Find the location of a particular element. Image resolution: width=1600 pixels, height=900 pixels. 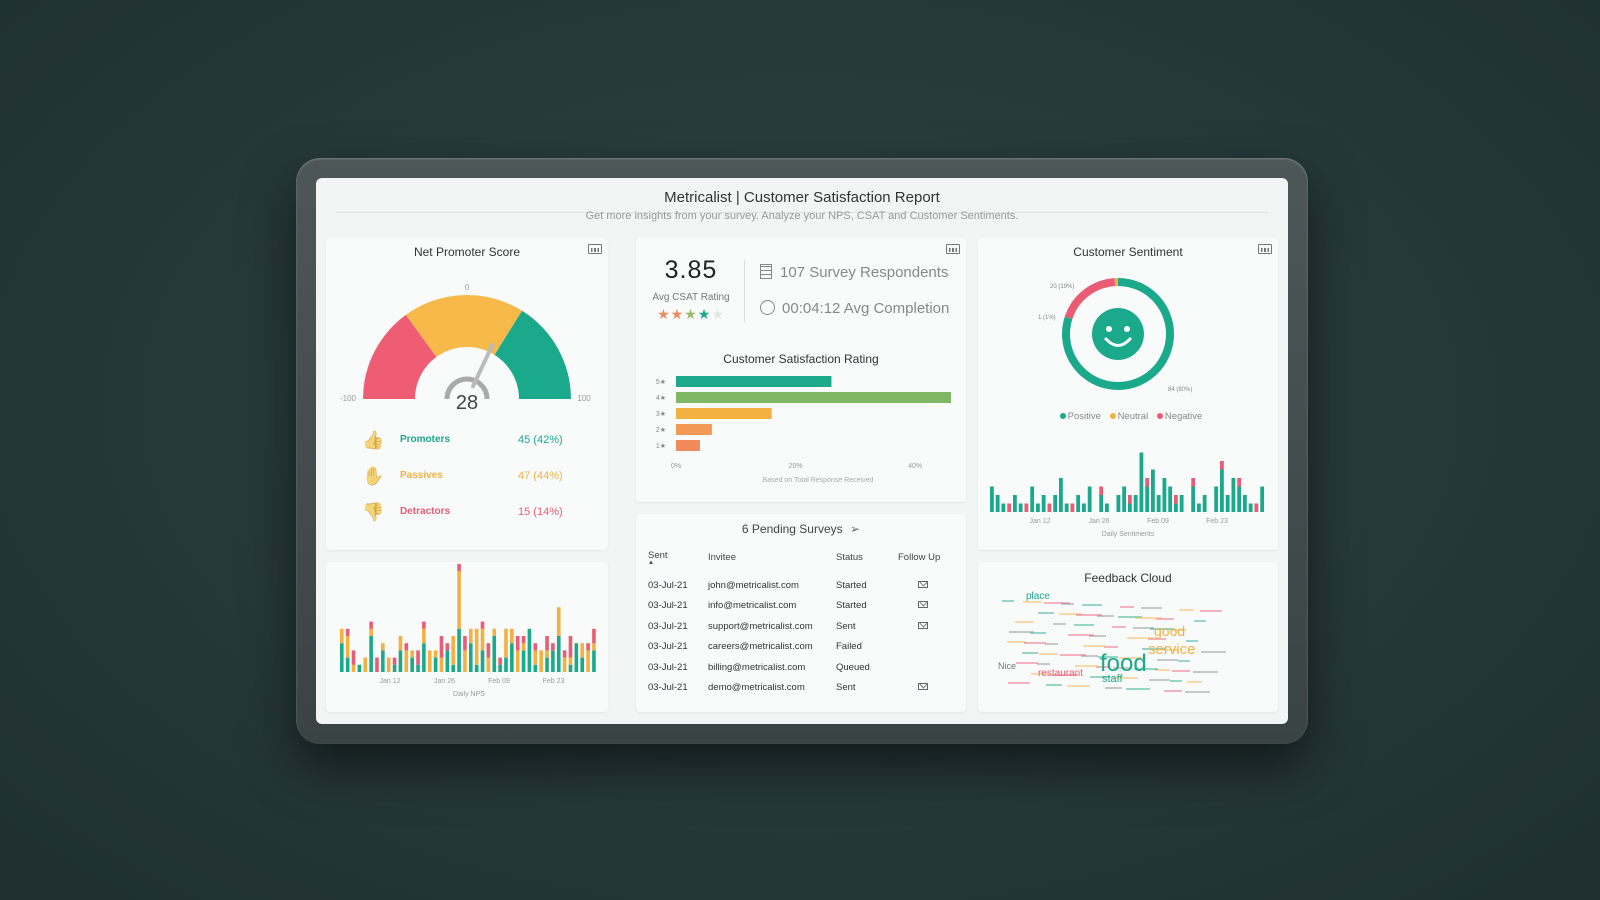

status-cell: Started is located at coordinates (851, 585).